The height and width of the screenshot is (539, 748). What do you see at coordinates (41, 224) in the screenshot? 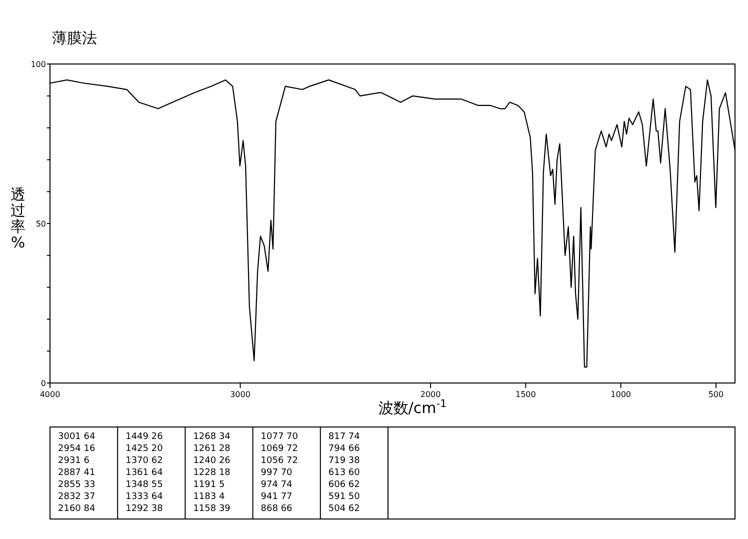
I see `y-tick-label: 50` at bounding box center [41, 224].